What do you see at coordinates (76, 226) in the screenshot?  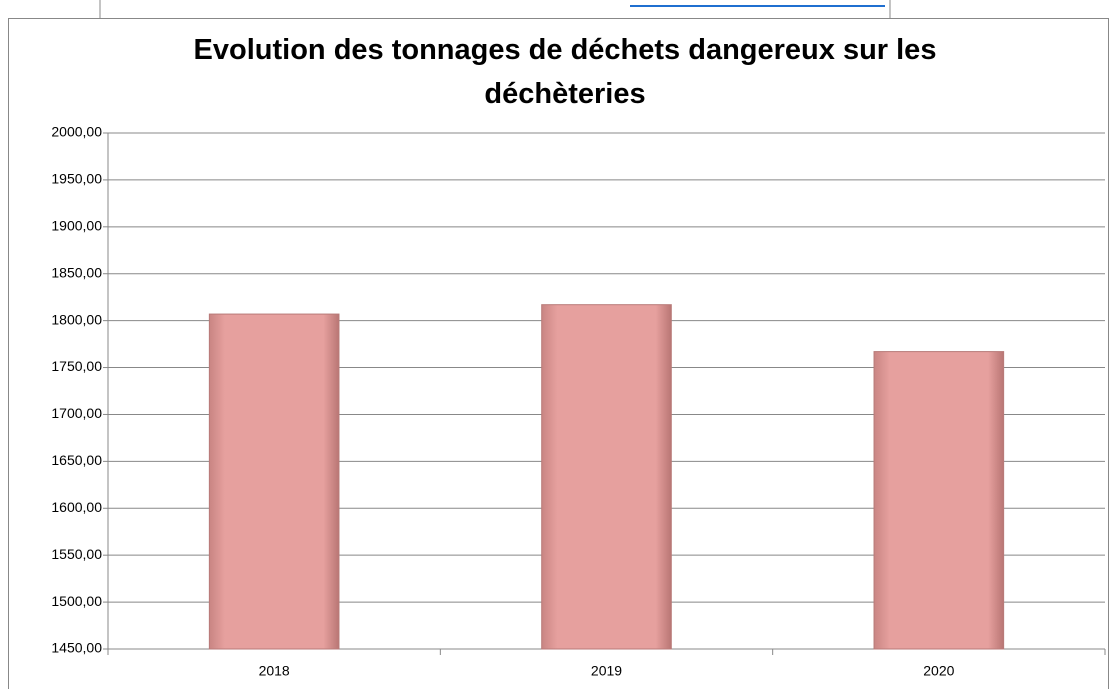 I see `y-tick-label: 1900,00` at bounding box center [76, 226].